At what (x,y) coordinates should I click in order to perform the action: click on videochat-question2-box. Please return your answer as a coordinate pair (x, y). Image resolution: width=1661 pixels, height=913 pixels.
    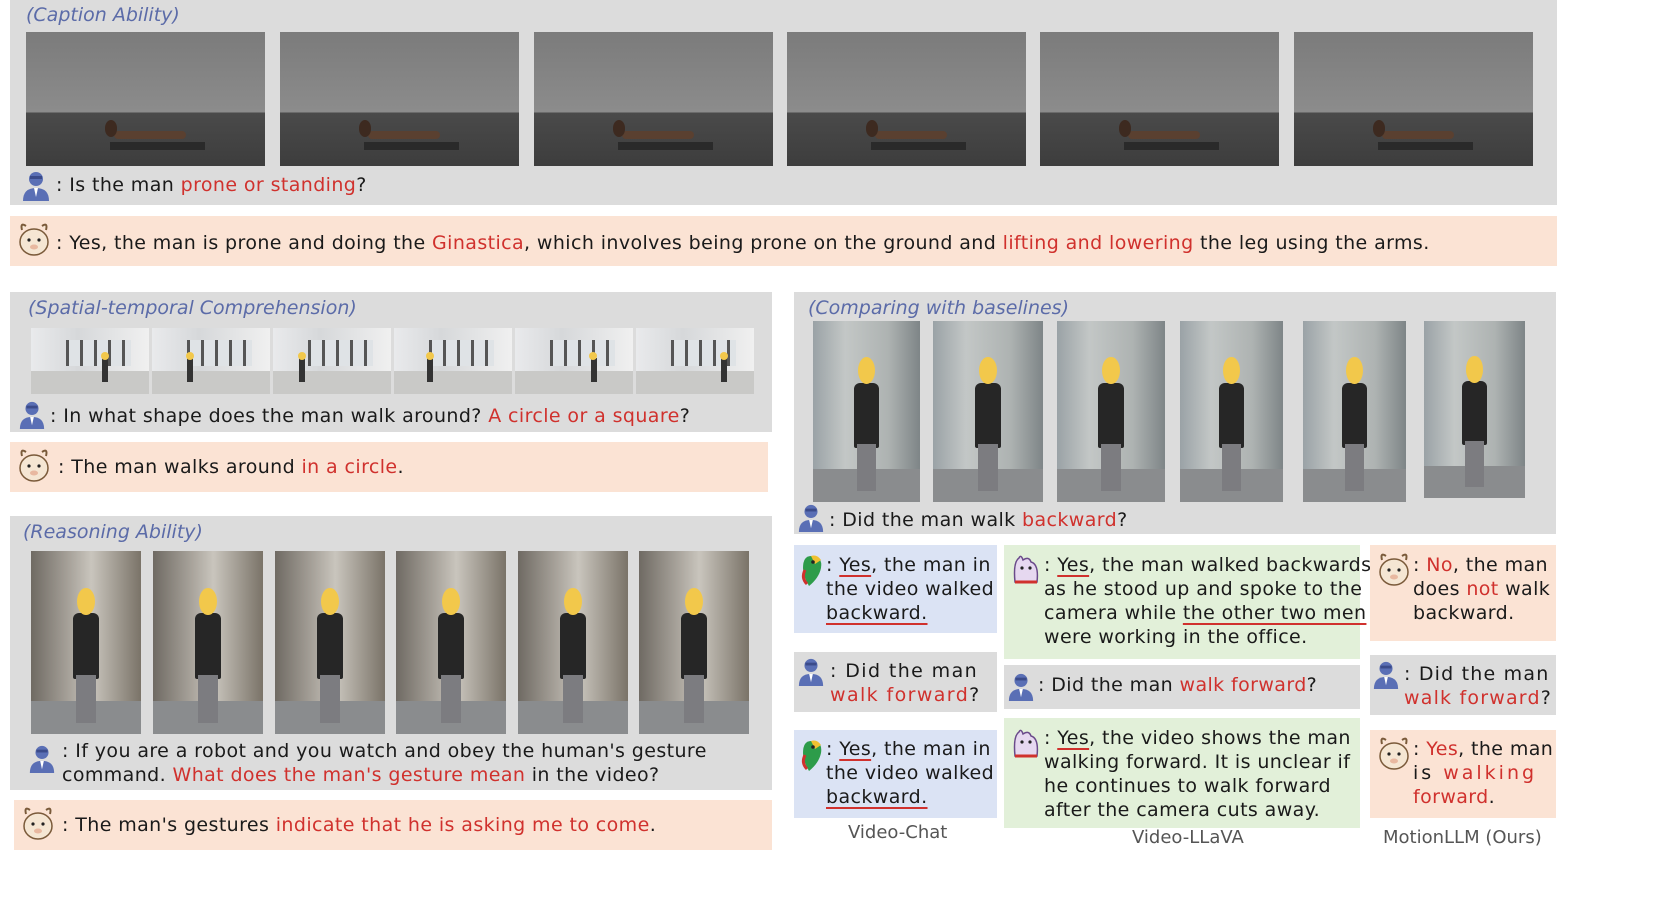
    Looking at the image, I should click on (895, 682).